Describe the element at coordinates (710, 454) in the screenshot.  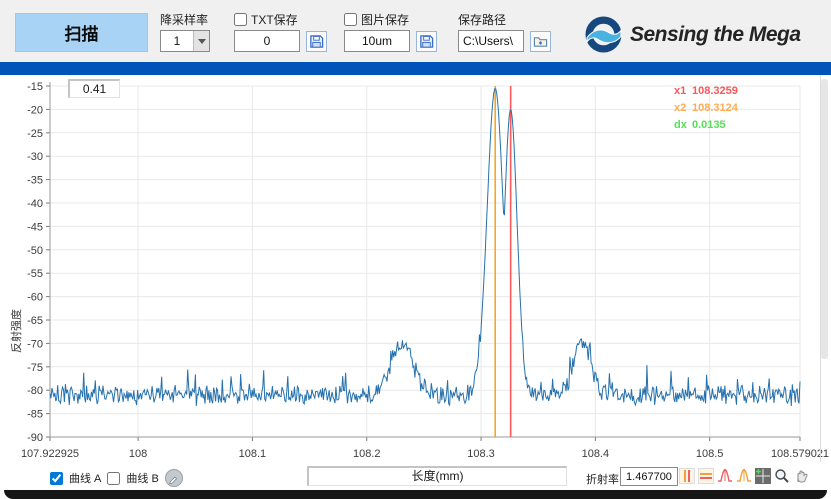
I see `x-tick-label: 108.5` at that location.